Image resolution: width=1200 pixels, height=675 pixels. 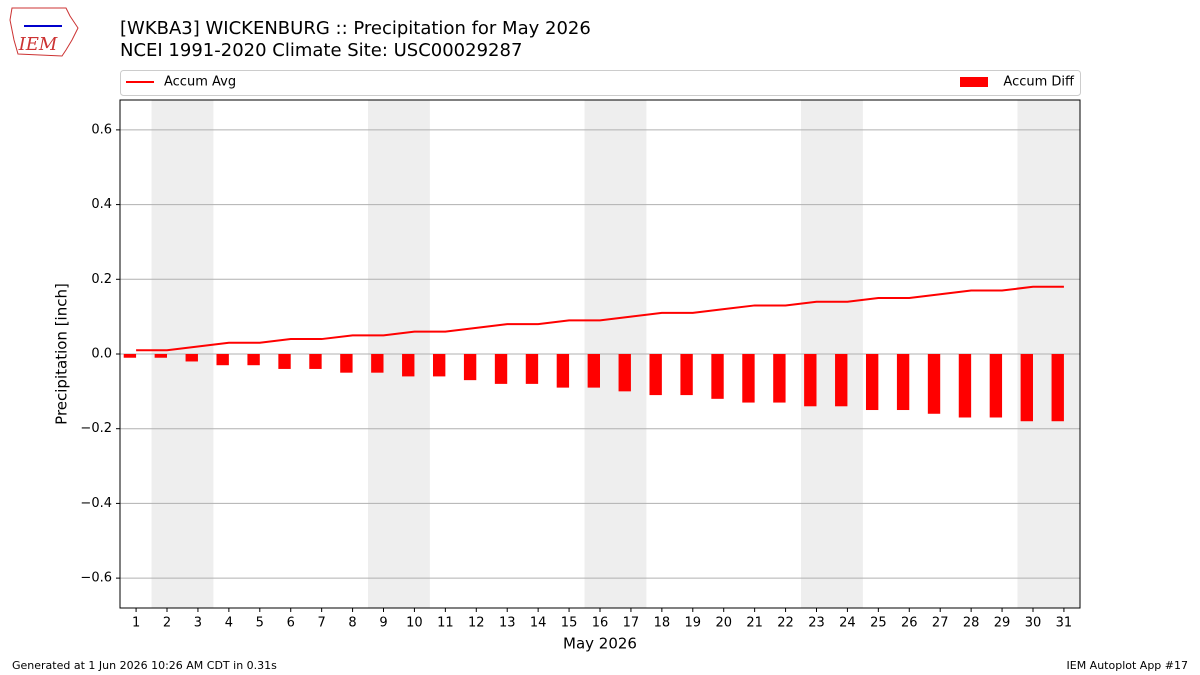 What do you see at coordinates (600, 623) in the screenshot?
I see `x-tick-label: 16` at bounding box center [600, 623].